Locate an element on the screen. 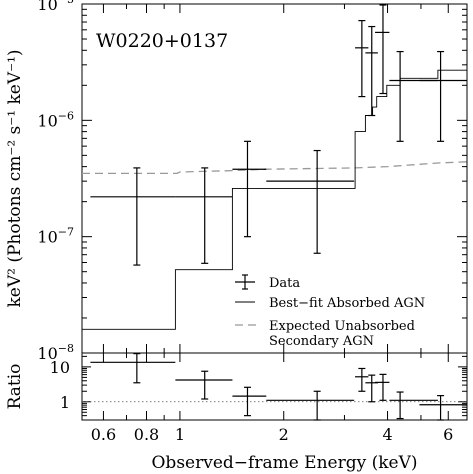 The height and width of the screenshot is (474, 473). x-tick-label: 2 is located at coordinates (284, 434).